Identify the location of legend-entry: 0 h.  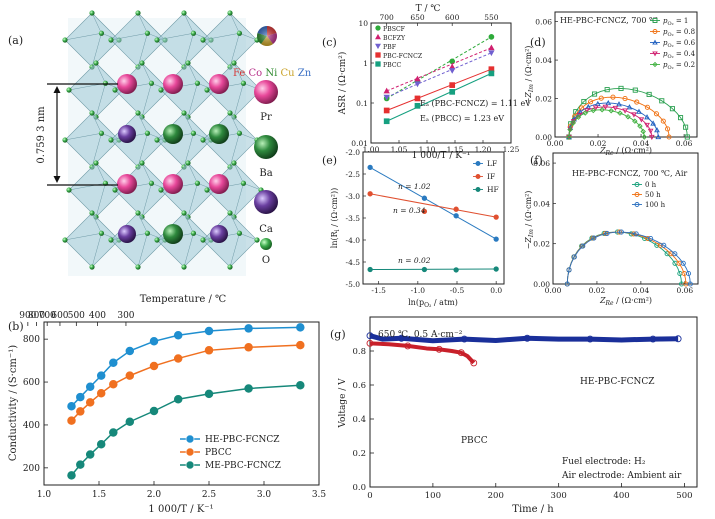
(651, 185).